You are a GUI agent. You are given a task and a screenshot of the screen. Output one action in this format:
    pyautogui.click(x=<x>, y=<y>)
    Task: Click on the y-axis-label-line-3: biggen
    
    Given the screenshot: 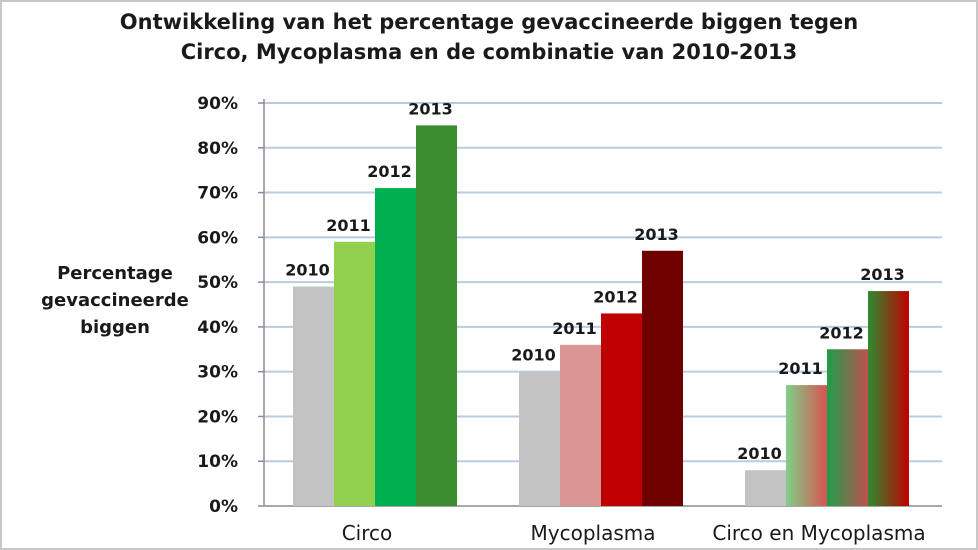 What is the action you would take?
    pyautogui.click(x=115, y=327)
    